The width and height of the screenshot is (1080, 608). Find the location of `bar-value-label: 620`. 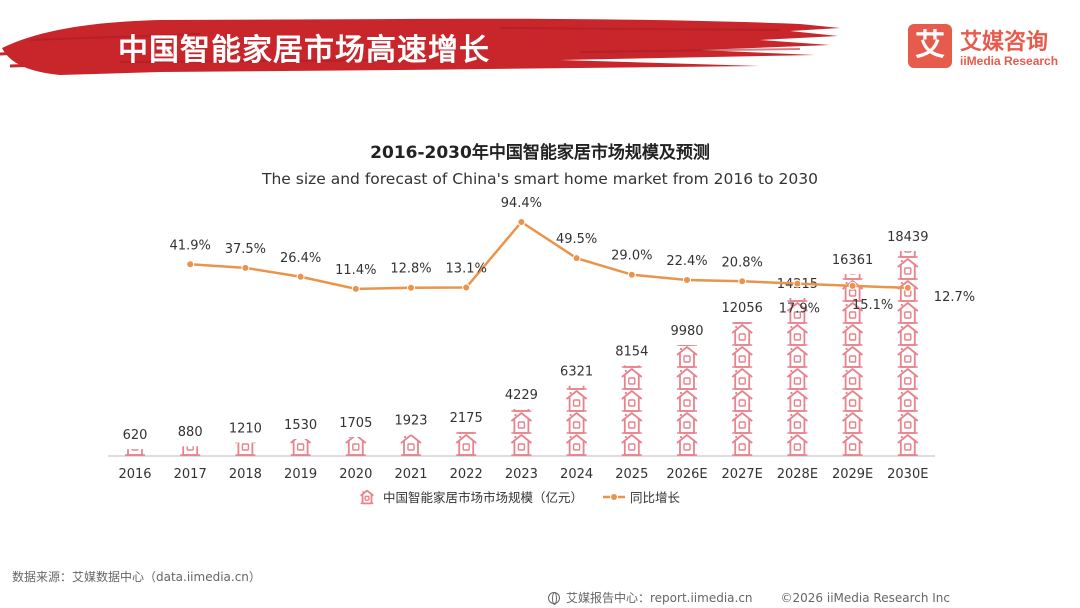

bar-value-label: 620 is located at coordinates (135, 435).